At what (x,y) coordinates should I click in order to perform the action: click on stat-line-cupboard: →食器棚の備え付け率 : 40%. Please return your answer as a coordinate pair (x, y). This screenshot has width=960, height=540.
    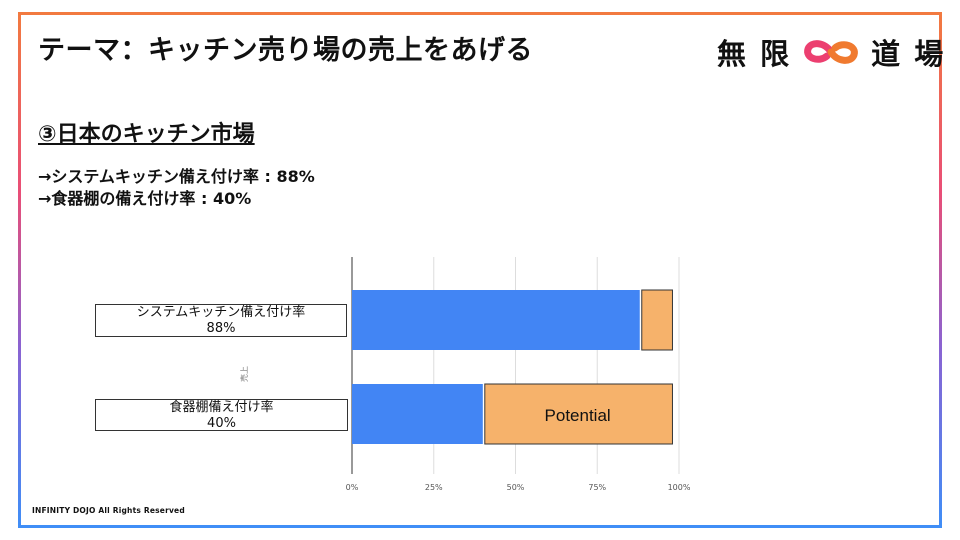
    Looking at the image, I should click on (145, 198).